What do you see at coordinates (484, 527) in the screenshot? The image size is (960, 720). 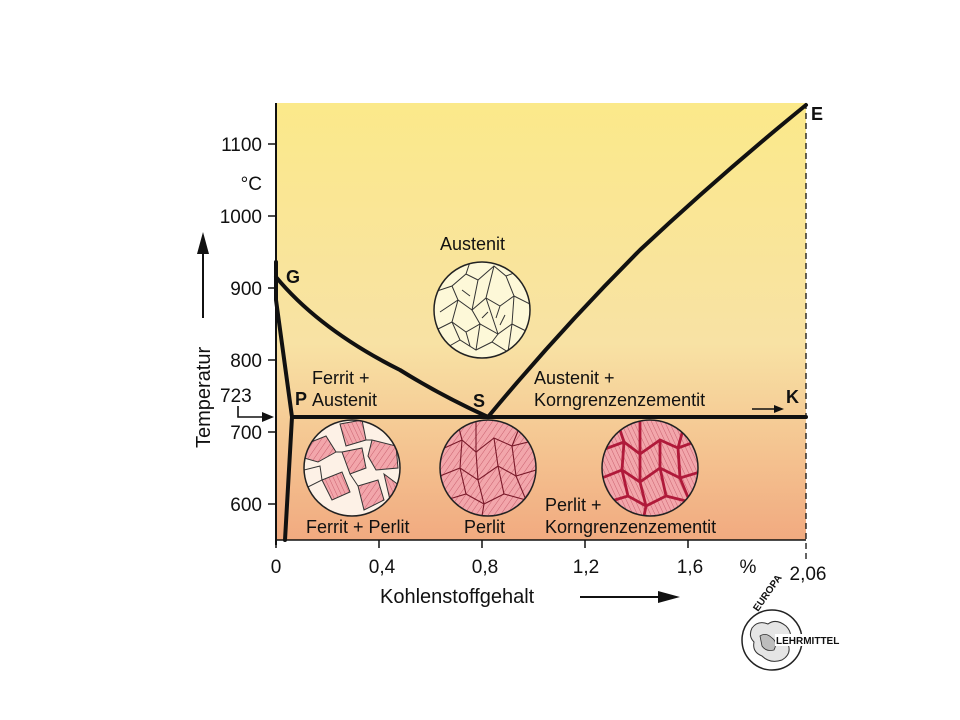 I see `region-label-perlit: Perlit` at bounding box center [484, 527].